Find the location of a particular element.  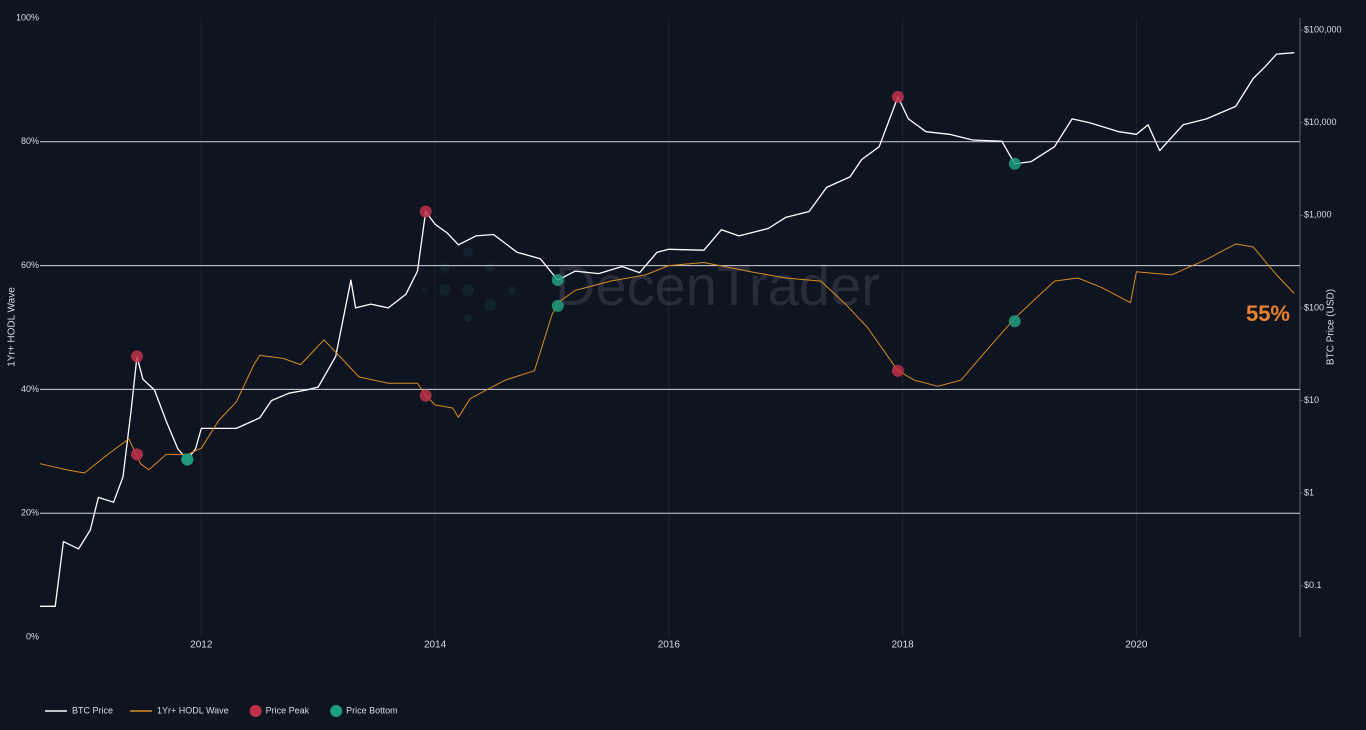

y2-tick-label: $100,000 is located at coordinates (1323, 29).